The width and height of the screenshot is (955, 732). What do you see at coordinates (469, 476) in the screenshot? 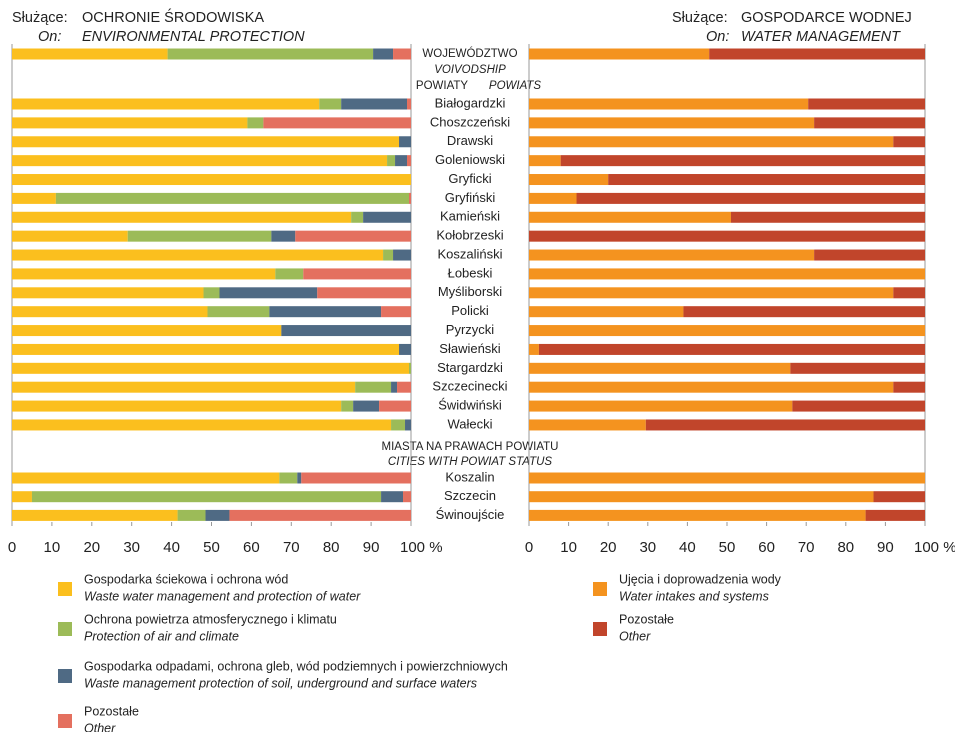
I see `category-label: Koszalin` at bounding box center [469, 476].